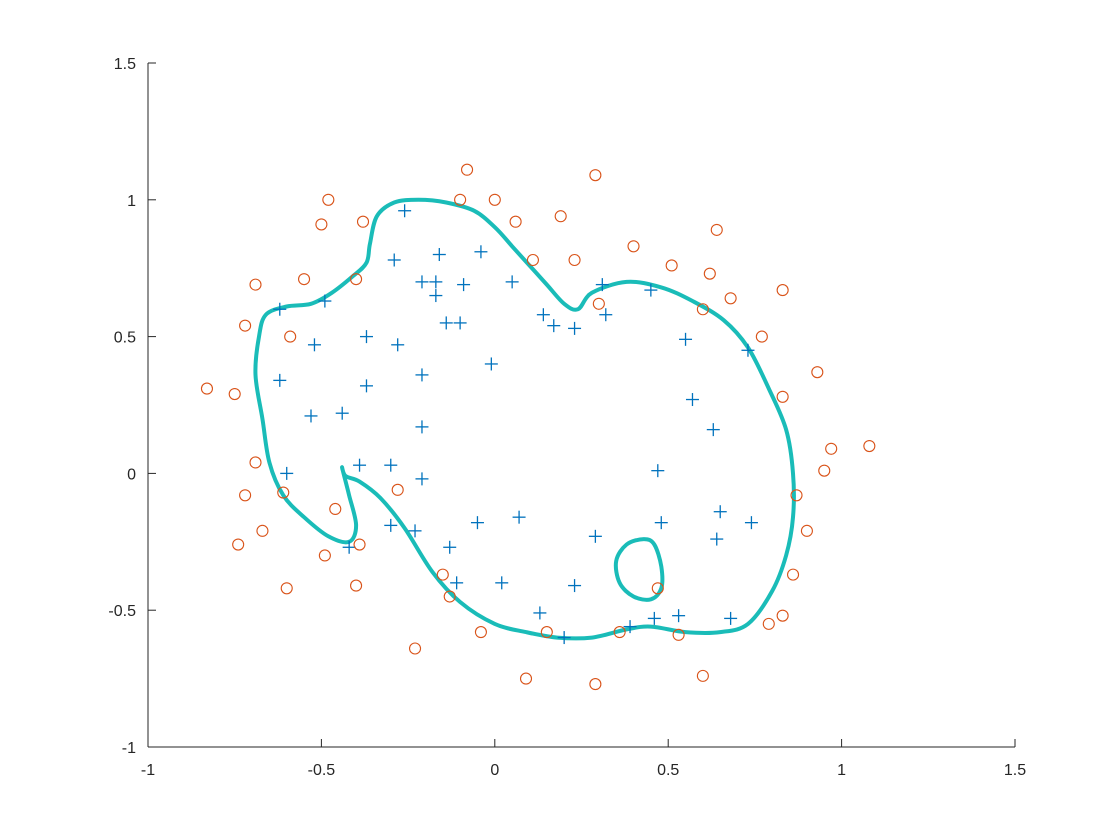  What do you see at coordinates (129, 748) in the screenshot?
I see `y-tick-label: -1` at bounding box center [129, 748].